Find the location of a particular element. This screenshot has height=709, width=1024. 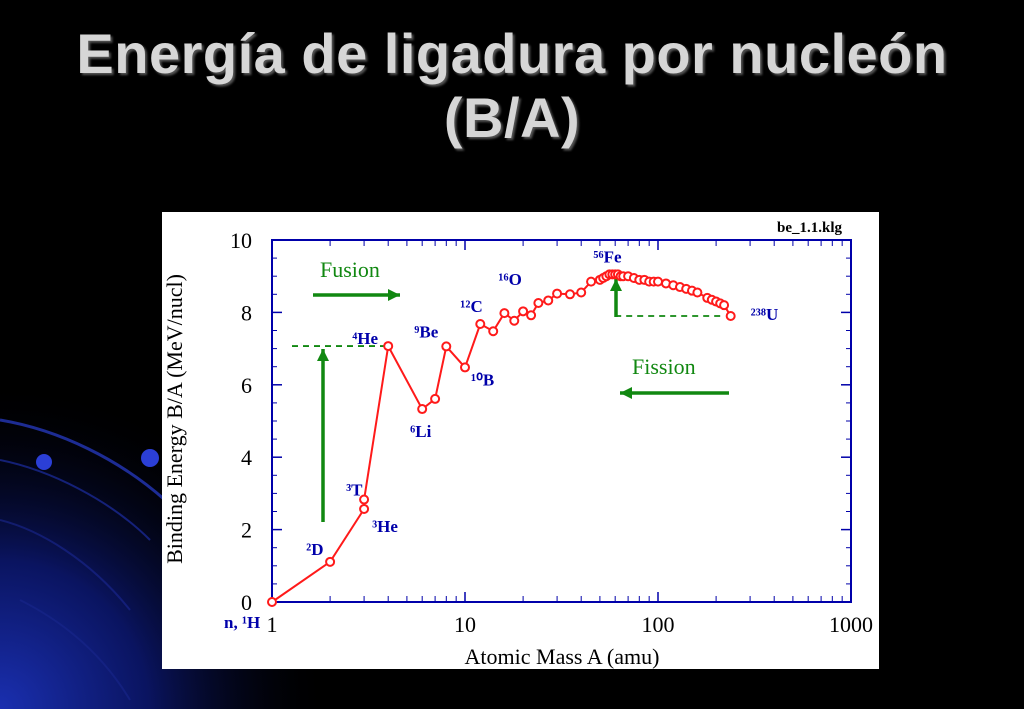

fusion-energy-arrow-head is located at coordinates (323, 355).